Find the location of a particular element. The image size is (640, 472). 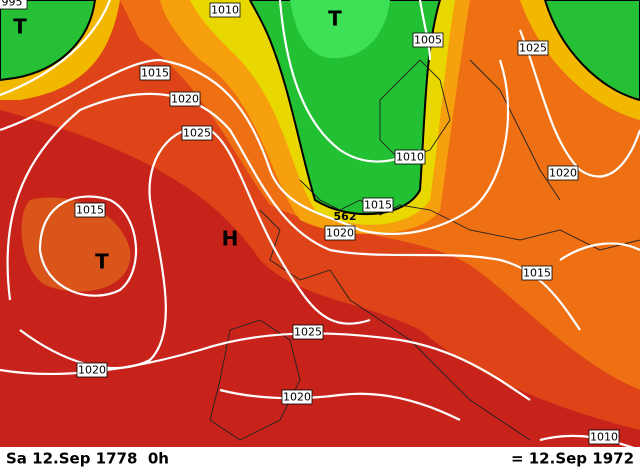

footer-date: Sa 12.Sep 1778 0h is located at coordinates (87, 459).